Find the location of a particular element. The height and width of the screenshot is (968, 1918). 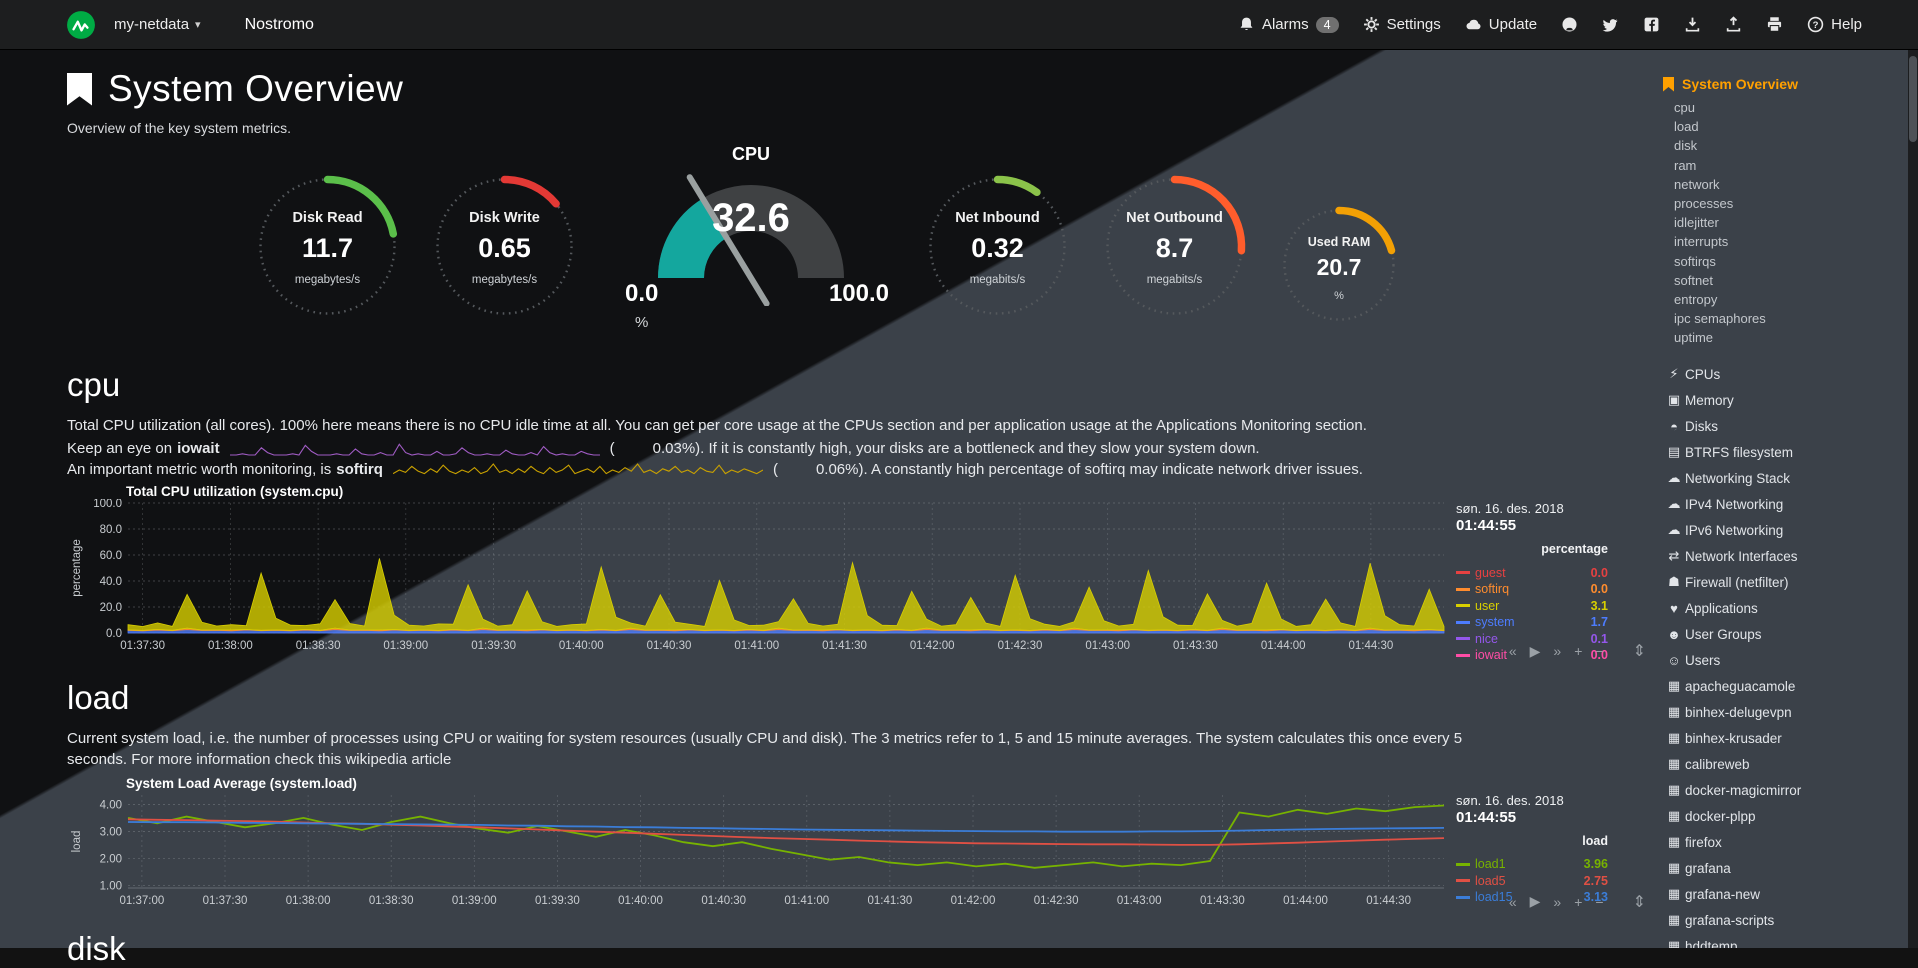

sidebar-subitem-disk: disk is located at coordinates (1785, 147).